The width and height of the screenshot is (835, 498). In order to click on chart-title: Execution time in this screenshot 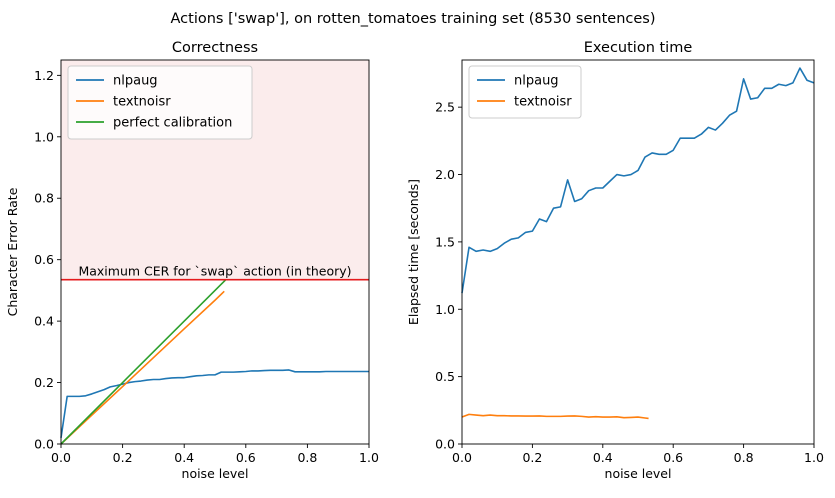, I will do `click(638, 48)`.